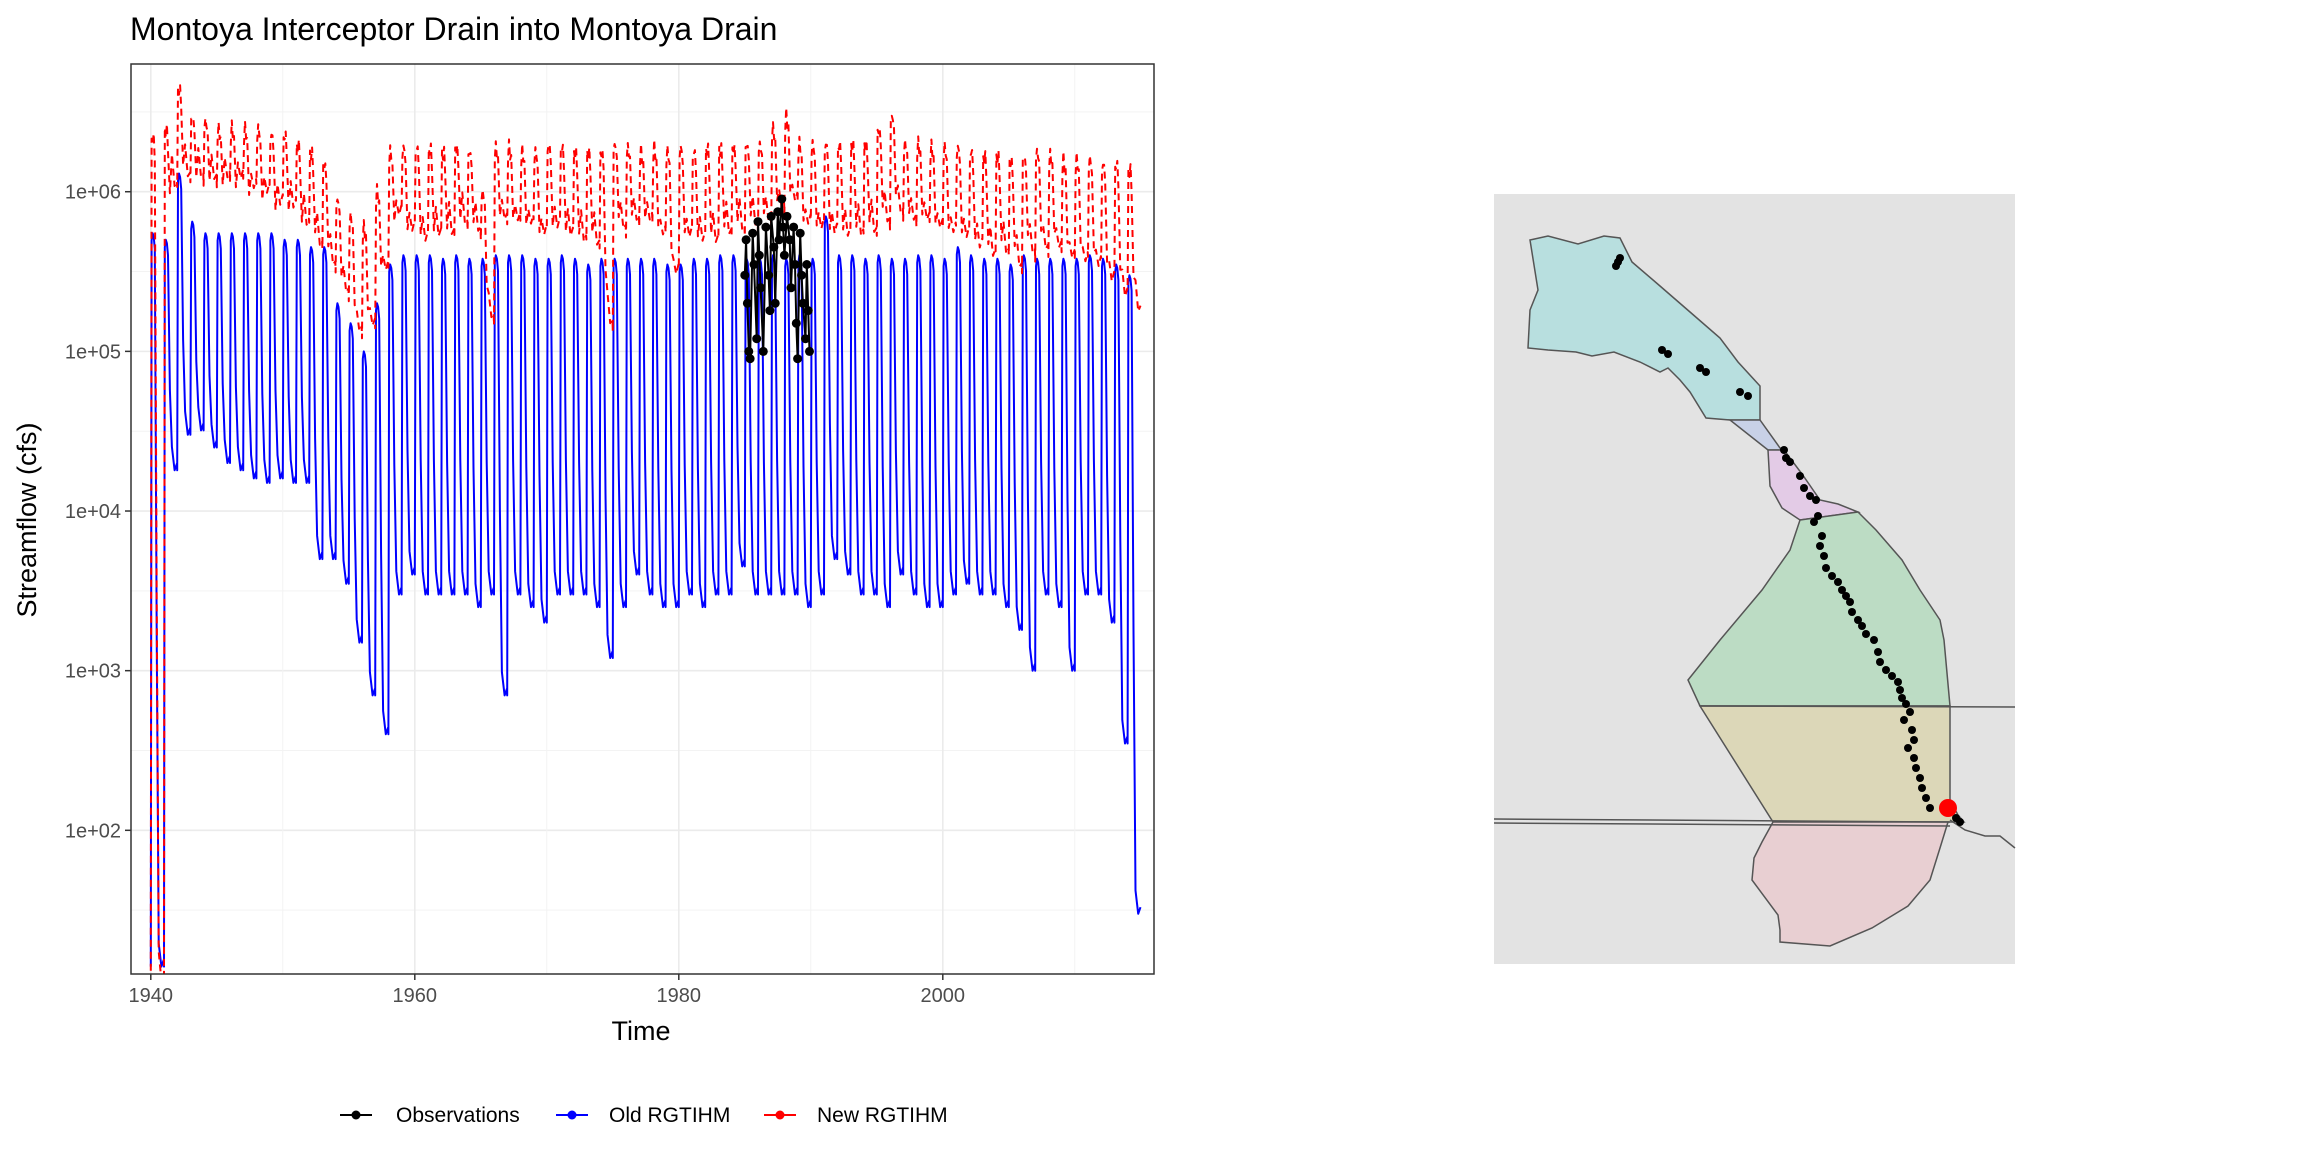  Describe the element at coordinates (641, 1031) in the screenshot. I see `x-axis-title: Time` at that location.